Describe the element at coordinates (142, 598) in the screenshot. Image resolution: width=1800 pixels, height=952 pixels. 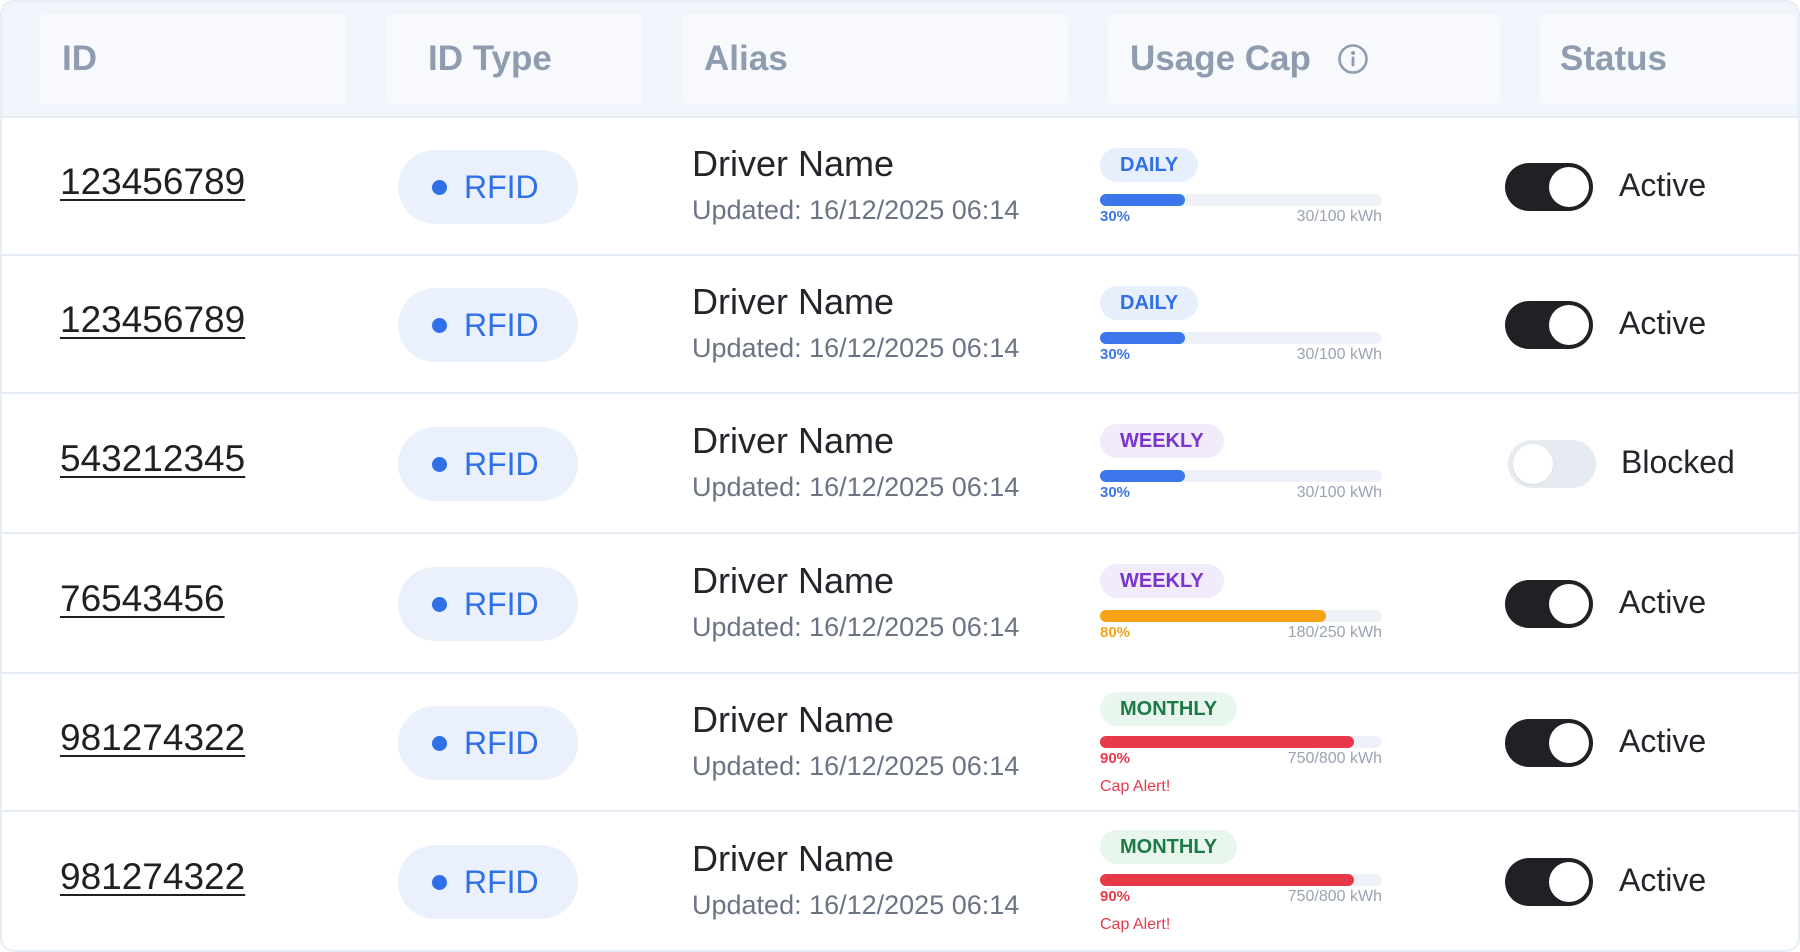
I see `id-link: 76543456` at that location.